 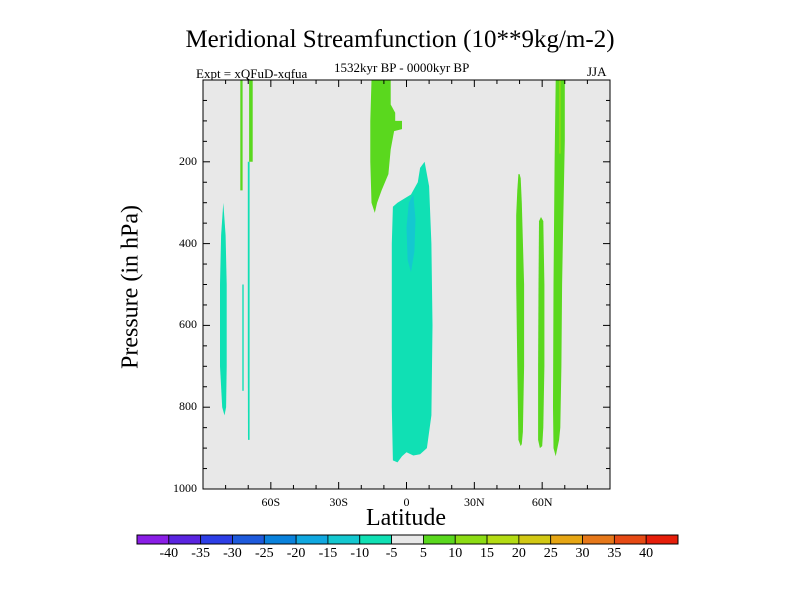 I want to click on colorbar-label: 5, so click(x=423, y=553).